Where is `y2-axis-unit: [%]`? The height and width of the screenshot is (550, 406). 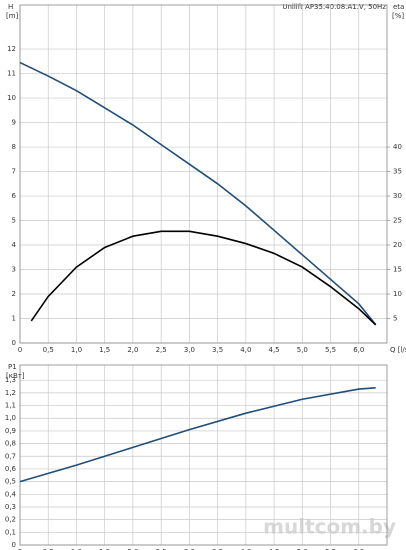
y2-axis-unit: [%] is located at coordinates (398, 16).